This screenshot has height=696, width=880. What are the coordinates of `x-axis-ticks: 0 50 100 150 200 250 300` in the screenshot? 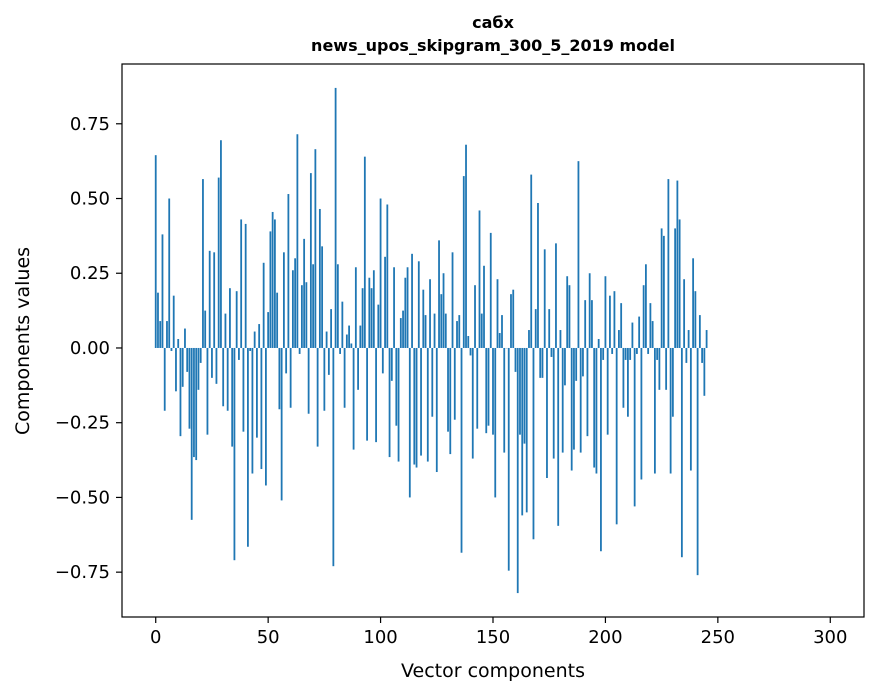 It's located at (498, 632).